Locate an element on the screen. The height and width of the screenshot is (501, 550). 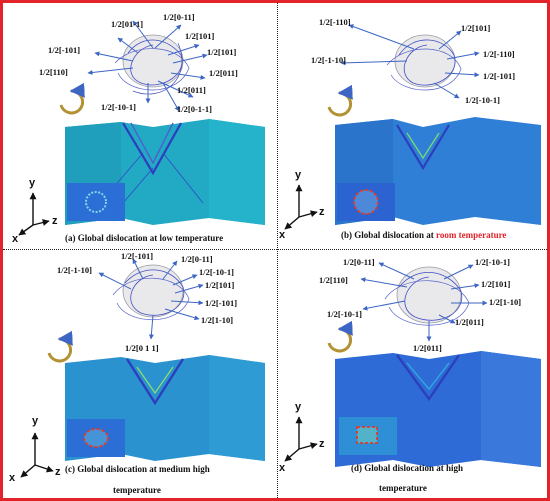
caption-c-line2: temperature is located at coordinates (137, 490).